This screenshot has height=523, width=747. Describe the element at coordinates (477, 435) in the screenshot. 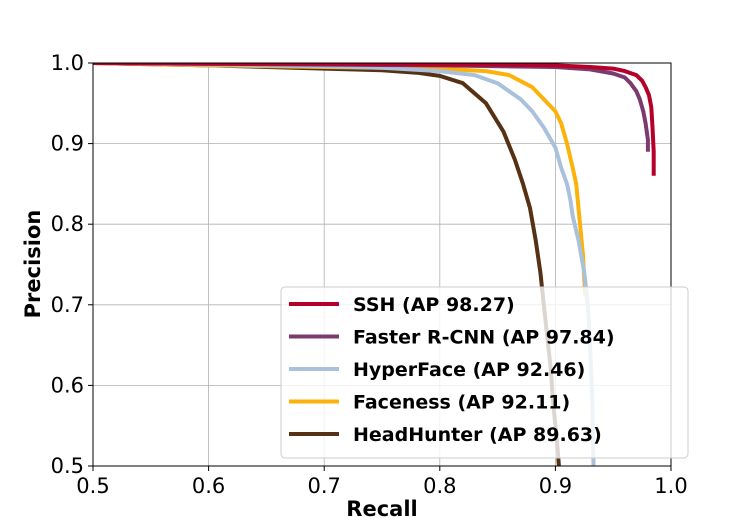

I see `legend-entry: HeadHunter (AP 89.63)` at that location.